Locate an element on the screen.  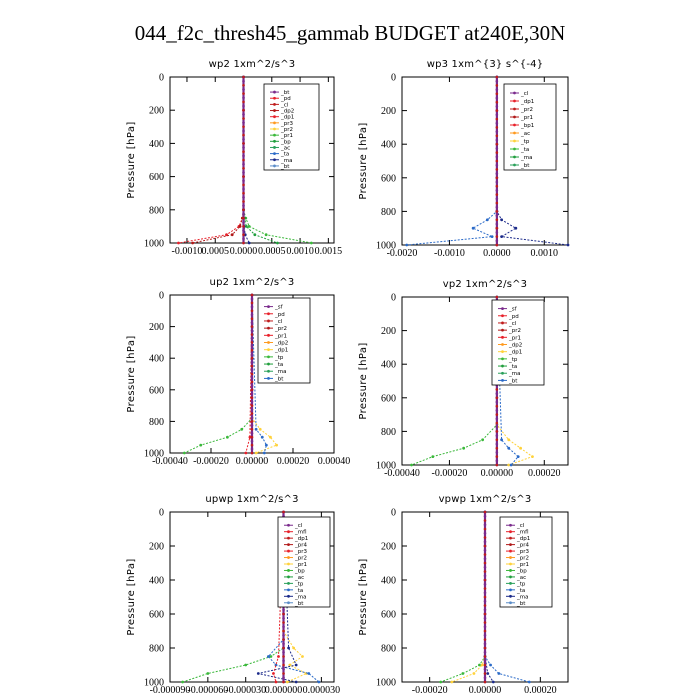
legend-entry: _dp2 is located at coordinates (287, 112).